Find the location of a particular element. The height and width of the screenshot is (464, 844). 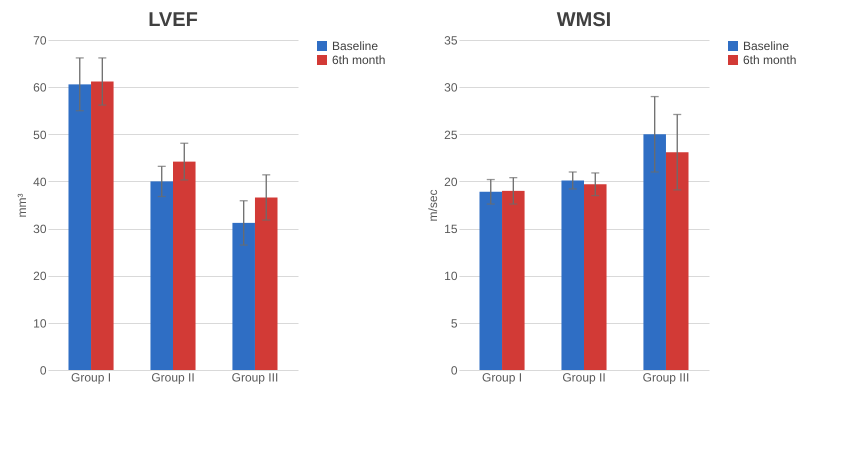

y-tick-label: 5 is located at coordinates (454, 323).